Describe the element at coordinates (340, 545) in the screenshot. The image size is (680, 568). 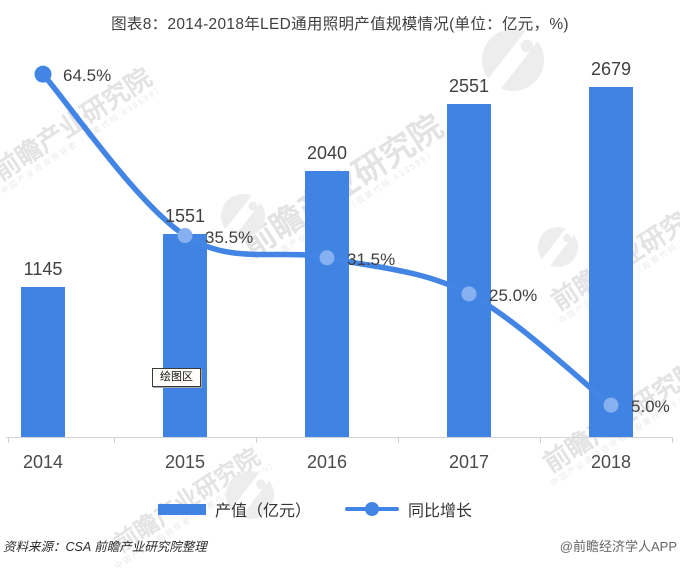
I see `footer: 资料来源：CSA 前瞻产业研究院整理 @前瞻经济学人APP` at that location.